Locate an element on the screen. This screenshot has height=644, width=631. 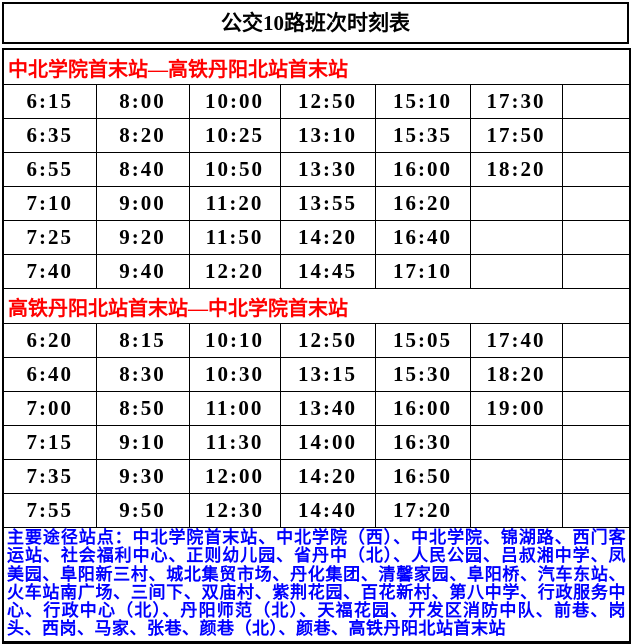
time-cell: 8:50 is located at coordinates (142, 408).